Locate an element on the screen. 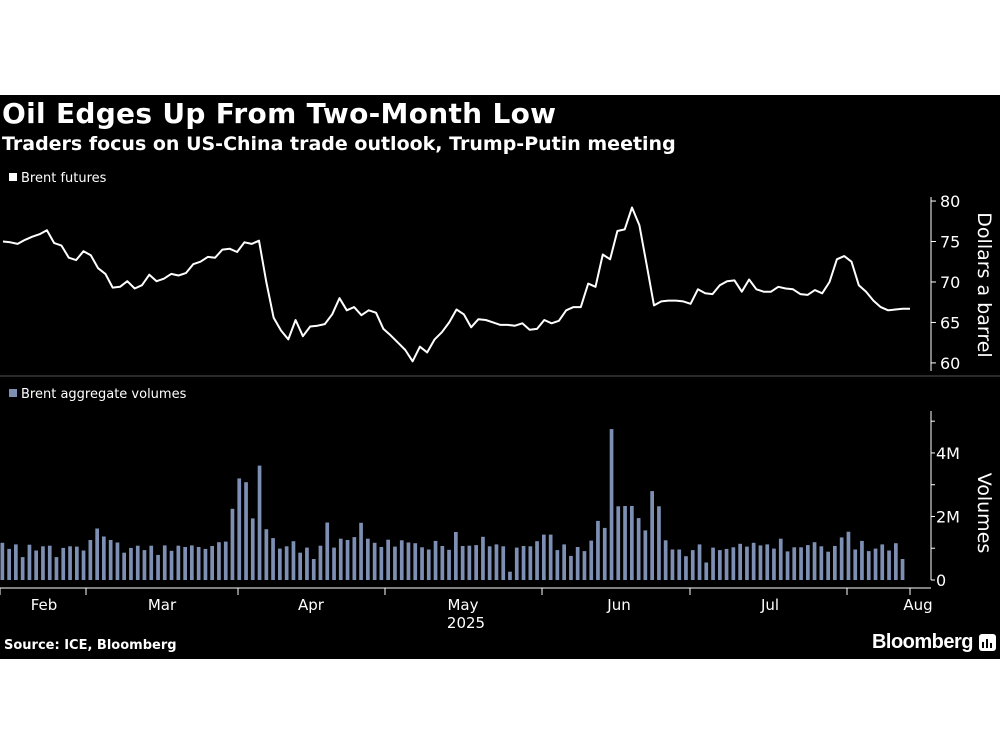 This screenshot has height=750, width=1000. chart-title: Oil Edges Up From Two-Month Low is located at coordinates (279, 113).